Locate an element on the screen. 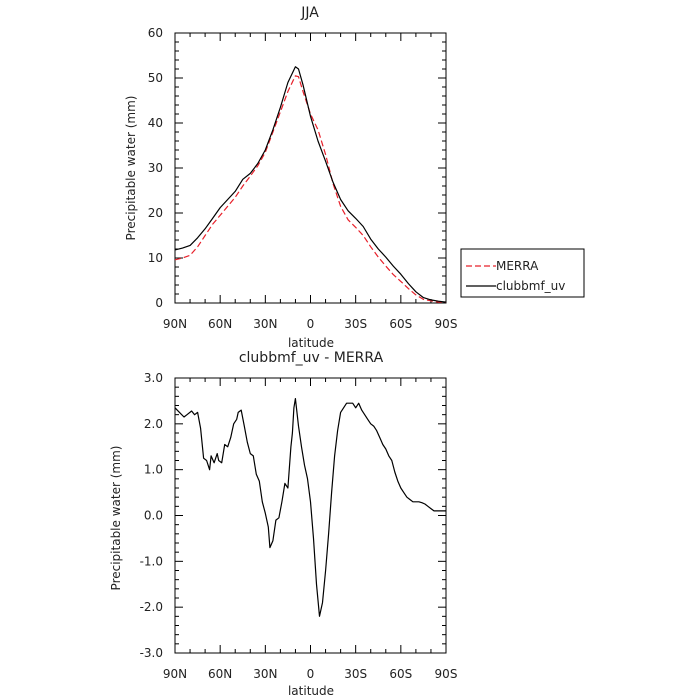 This screenshot has height=700, width=700. y-tick-label-2-0: -2.0 is located at coordinates (151, 607).